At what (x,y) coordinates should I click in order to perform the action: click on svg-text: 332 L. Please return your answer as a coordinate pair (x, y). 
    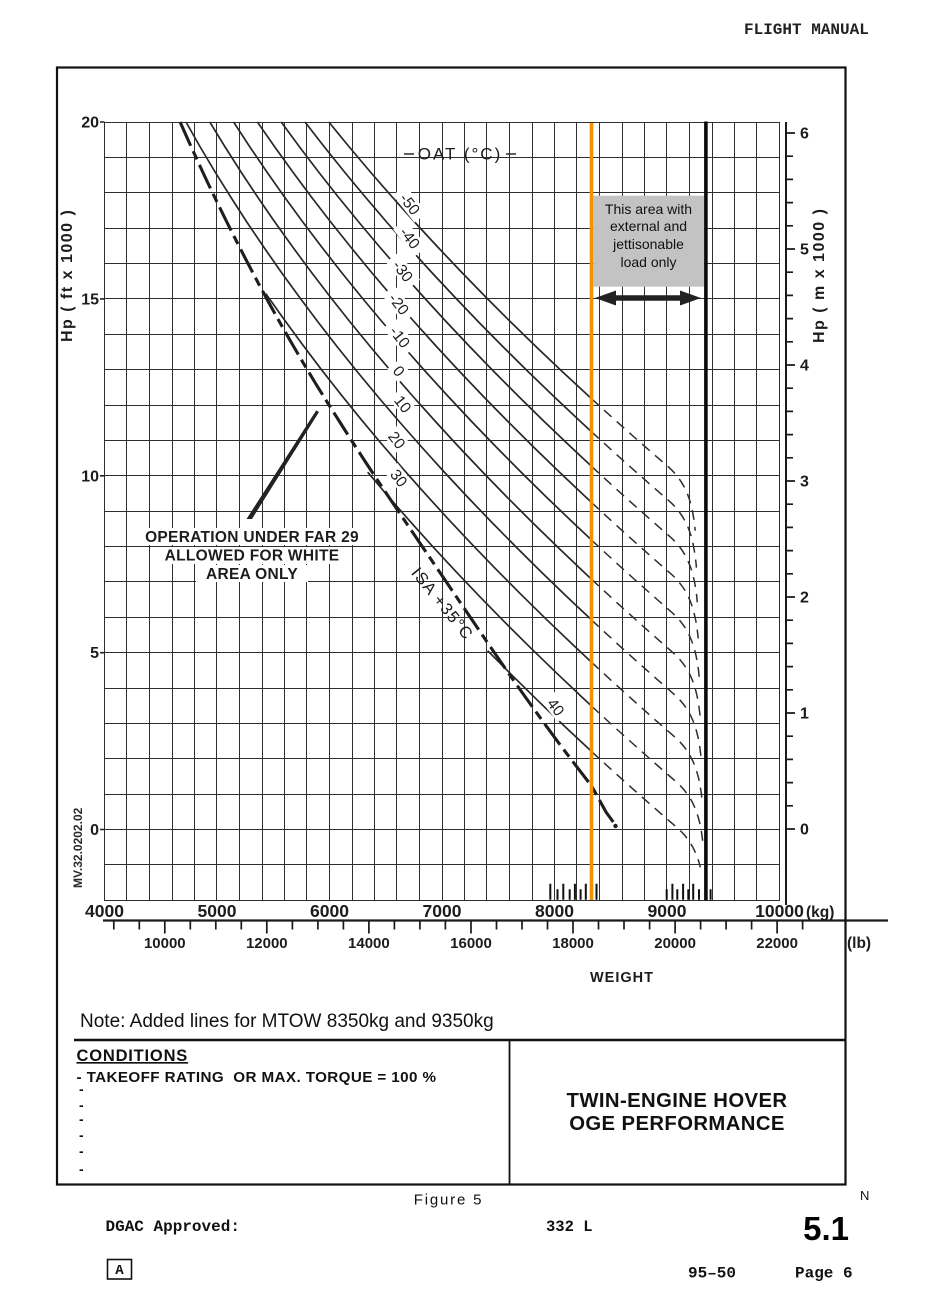
    Looking at the image, I should click on (569, 1227).